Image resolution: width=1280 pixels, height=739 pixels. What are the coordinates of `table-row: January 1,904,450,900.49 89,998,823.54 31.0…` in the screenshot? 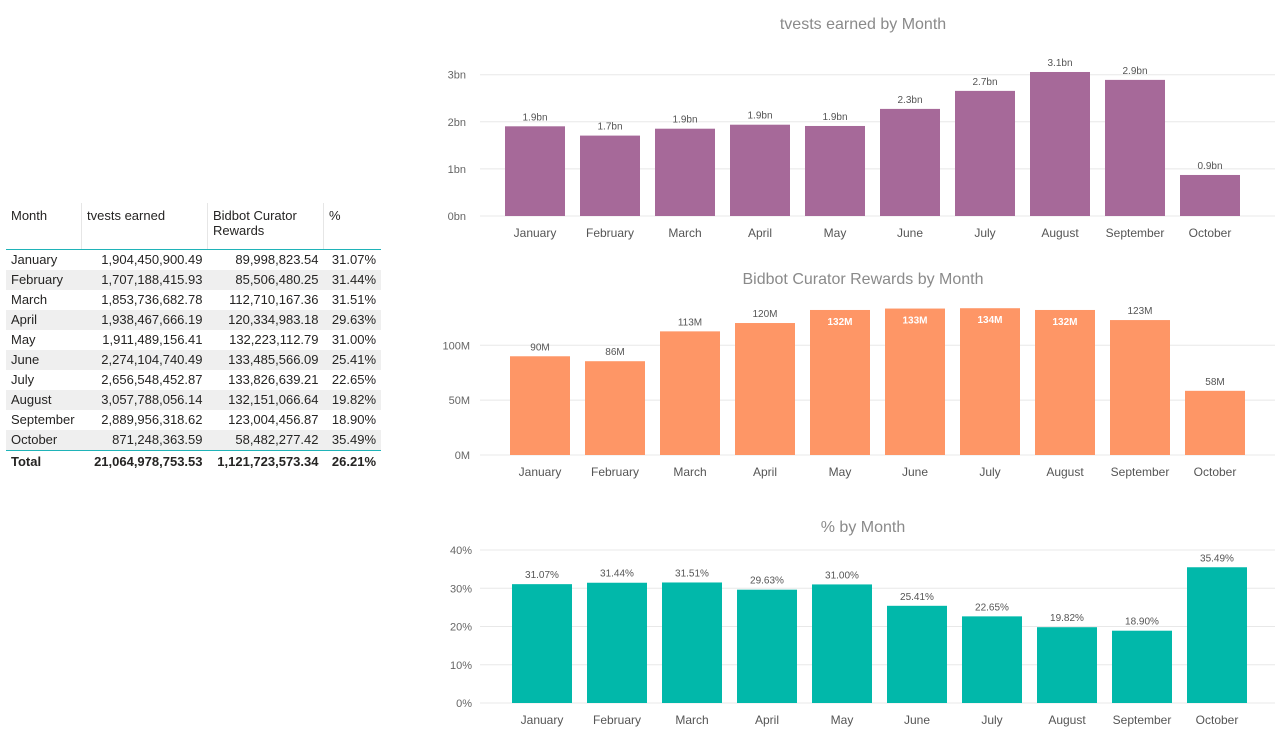 It's located at (193, 260).